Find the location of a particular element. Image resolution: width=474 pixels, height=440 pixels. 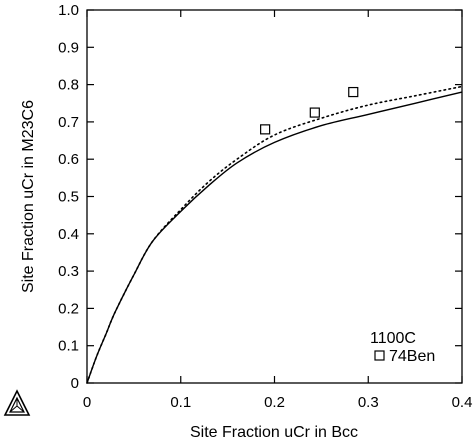

temperature-annotation: 1100C is located at coordinates (393, 338).